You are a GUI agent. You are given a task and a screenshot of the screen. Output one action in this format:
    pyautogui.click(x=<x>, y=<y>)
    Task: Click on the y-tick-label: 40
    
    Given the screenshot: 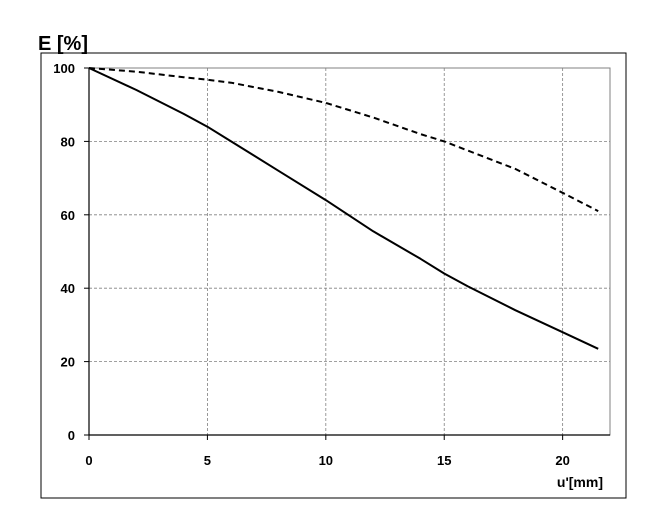 What is the action you would take?
    pyautogui.click(x=68, y=288)
    